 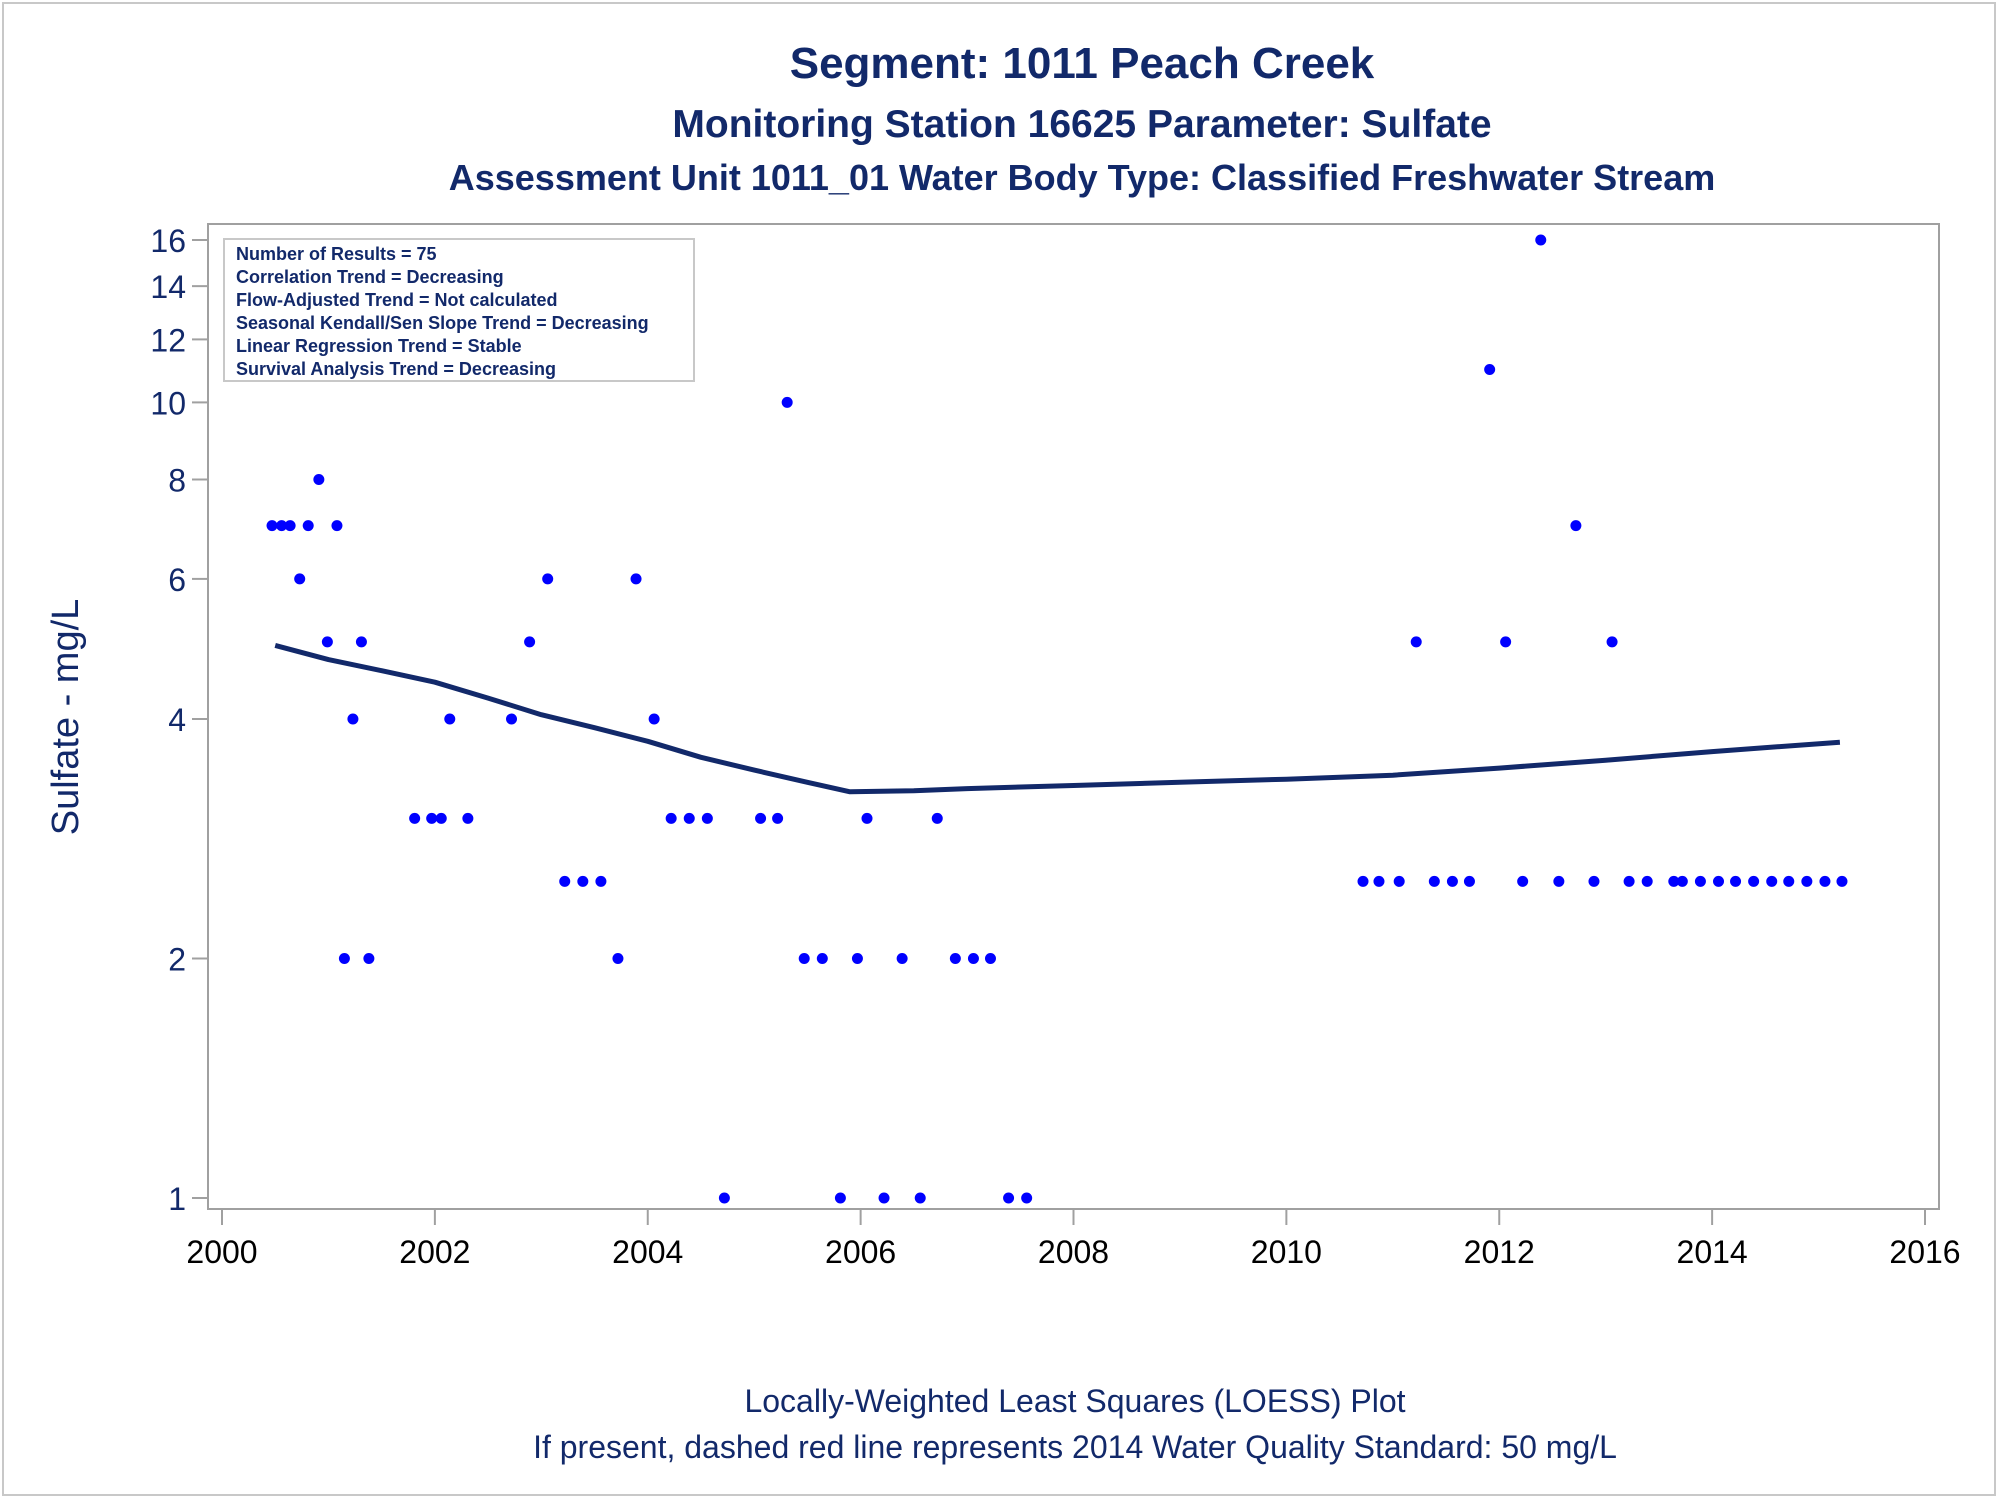 I want to click on info-box-line: Survival Analysis Trend = Decreasing, so click(x=396, y=369).